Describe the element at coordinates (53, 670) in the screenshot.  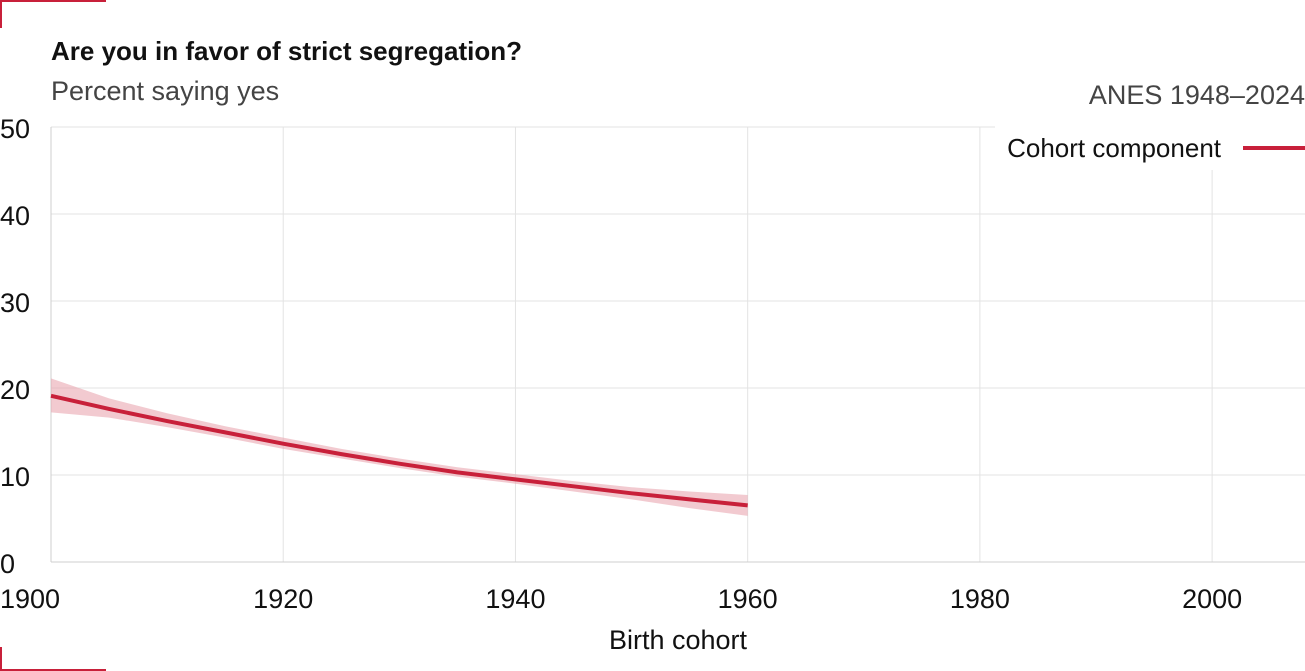
I see `corner-mark-bottom-horizontal` at that location.